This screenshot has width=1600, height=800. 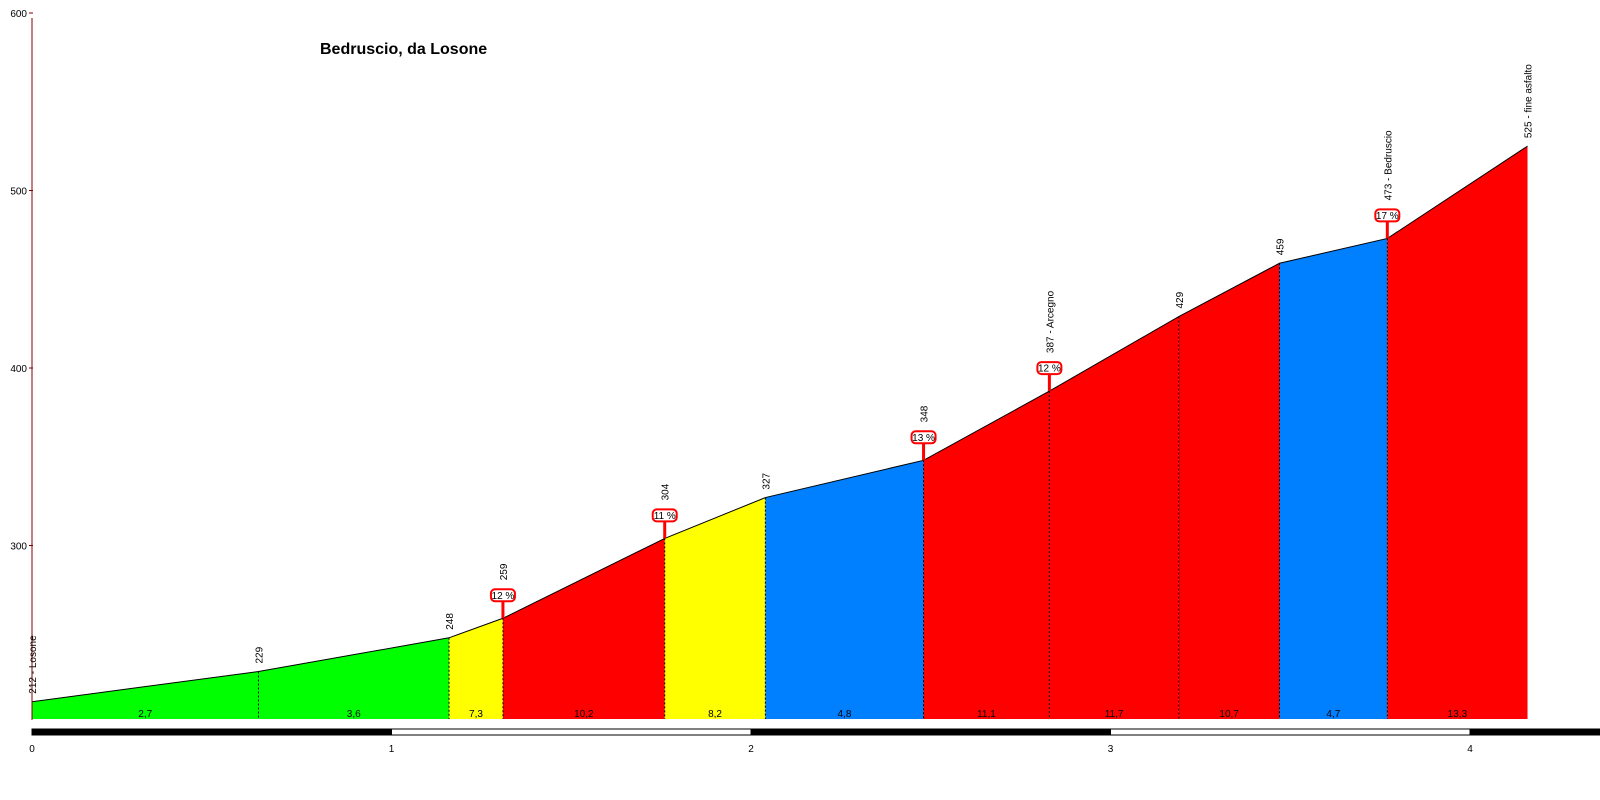 What do you see at coordinates (450, 621) in the screenshot?
I see `elevation-label: 248` at bounding box center [450, 621].